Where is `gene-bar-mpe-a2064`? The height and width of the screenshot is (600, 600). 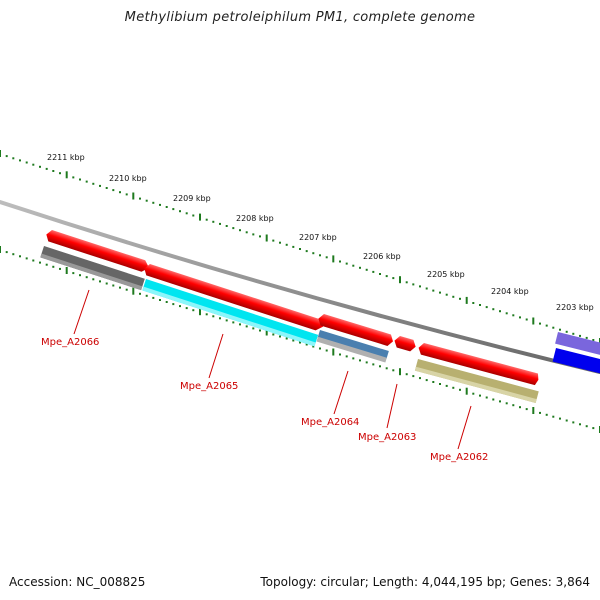
gene-bar-mpe-a2064 is located at coordinates (352, 346).